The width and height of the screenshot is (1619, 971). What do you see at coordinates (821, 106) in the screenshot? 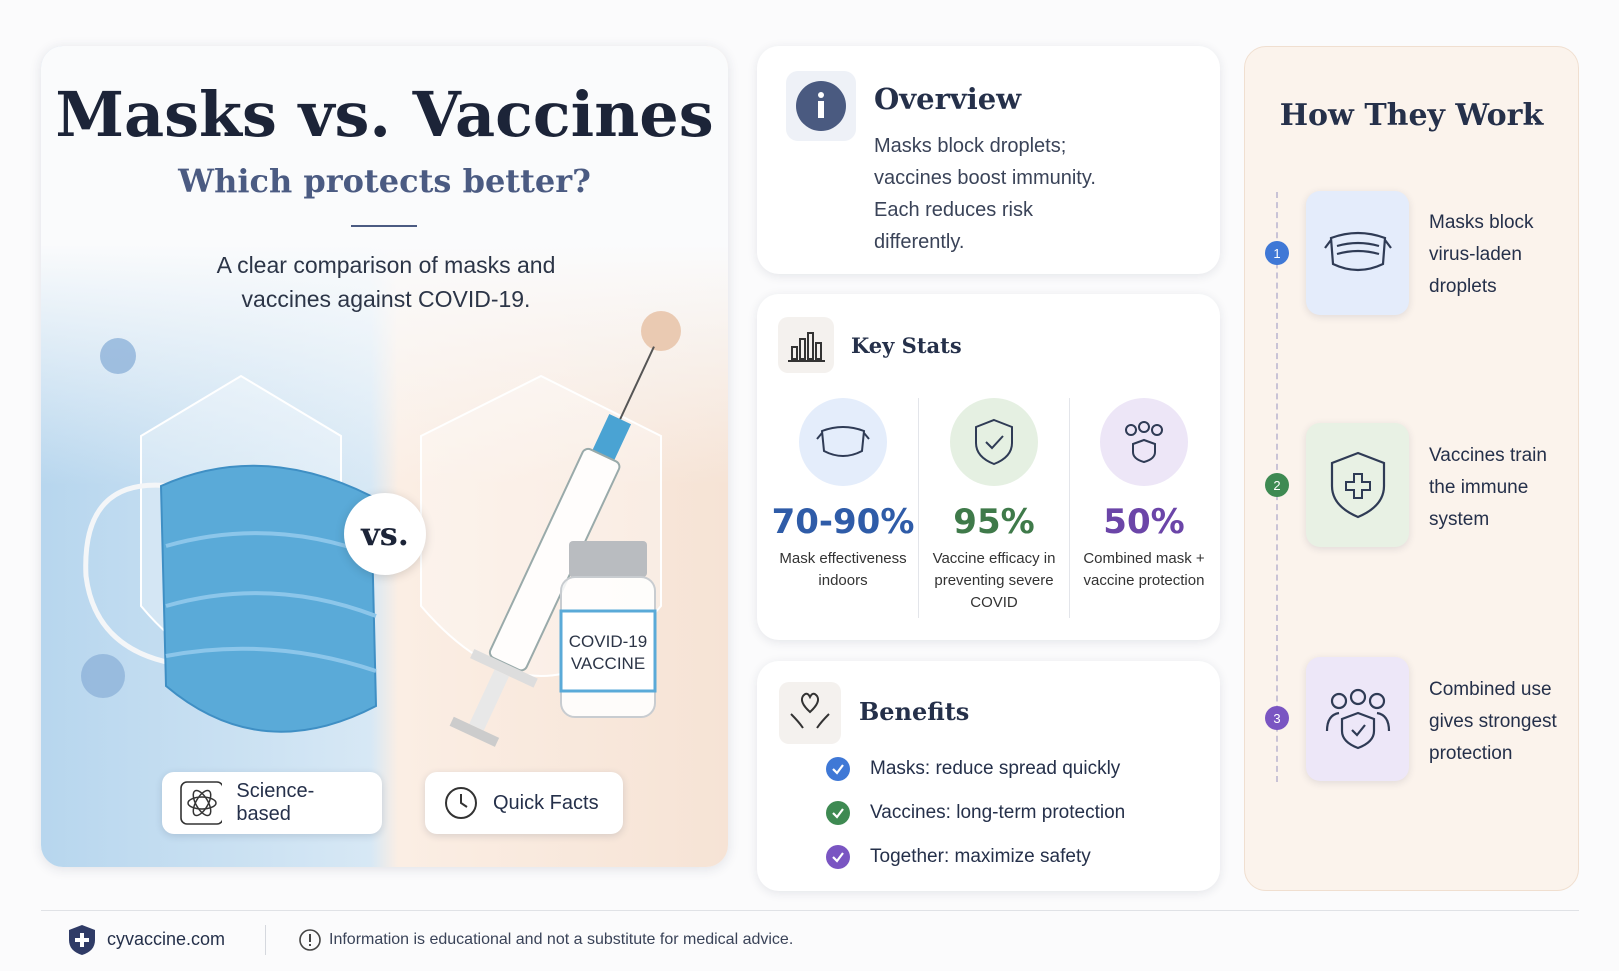
I see `info-icon` at bounding box center [821, 106].